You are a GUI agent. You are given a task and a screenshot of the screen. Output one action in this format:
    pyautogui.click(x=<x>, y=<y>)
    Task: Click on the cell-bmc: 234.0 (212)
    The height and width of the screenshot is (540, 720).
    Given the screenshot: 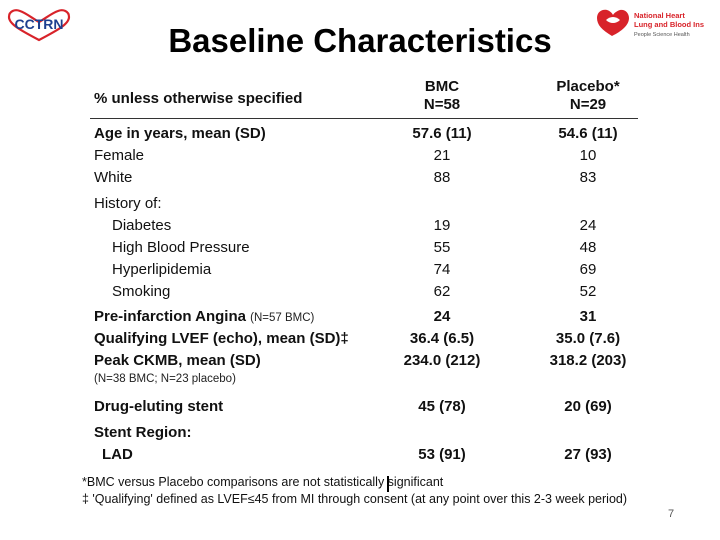 What is the action you would take?
    pyautogui.click(x=442, y=360)
    